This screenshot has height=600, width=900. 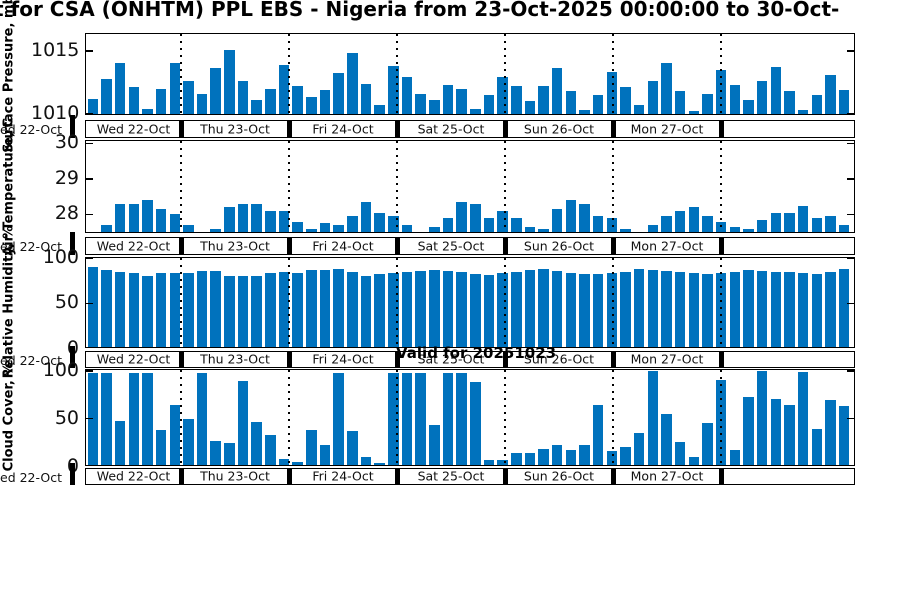 I want to click on y-tick-label: 50, so click(x=66, y=302).